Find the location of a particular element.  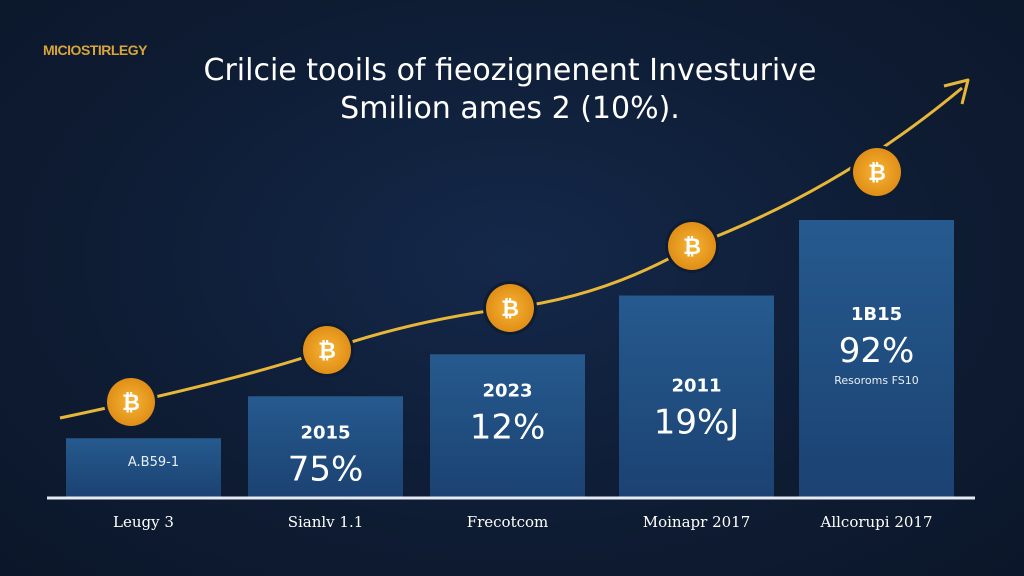

bar-value-label: 75% is located at coordinates (326, 469).